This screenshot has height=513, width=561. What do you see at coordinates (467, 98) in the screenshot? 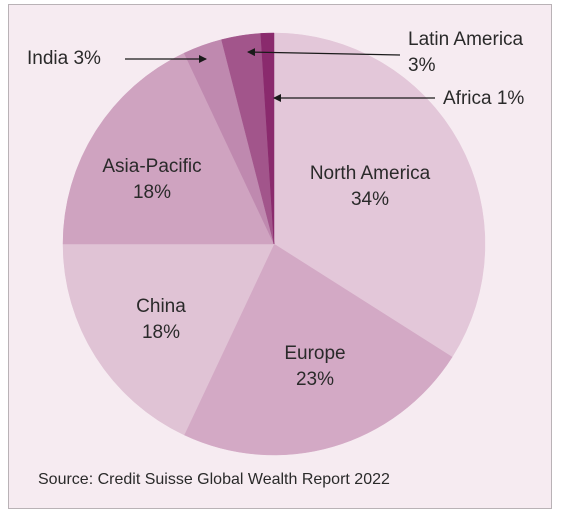
I see `category-label: Africa` at bounding box center [467, 98].